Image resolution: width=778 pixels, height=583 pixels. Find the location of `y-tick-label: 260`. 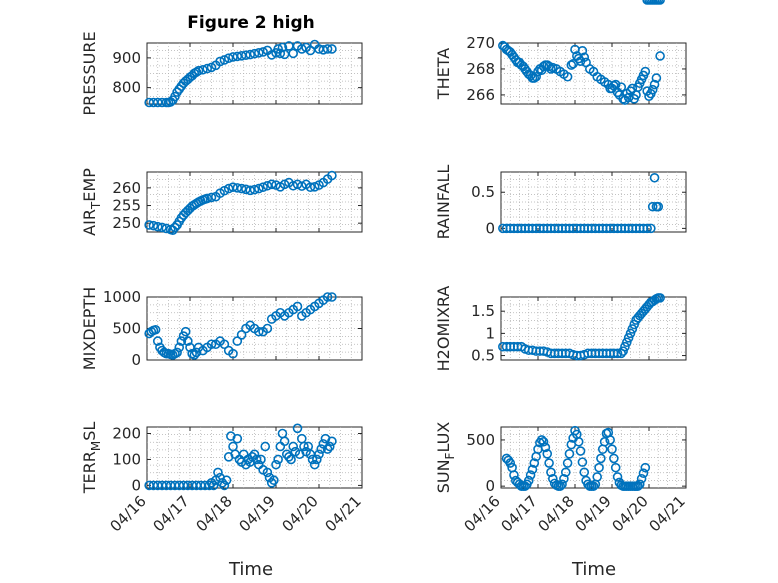

y-tick-label: 260 is located at coordinates (126, 188).